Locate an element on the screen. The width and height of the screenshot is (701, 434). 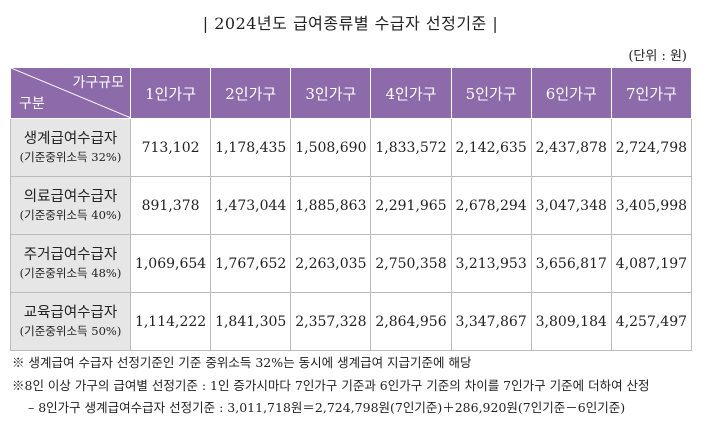
cell: 1,841,305 is located at coordinates (251, 321).